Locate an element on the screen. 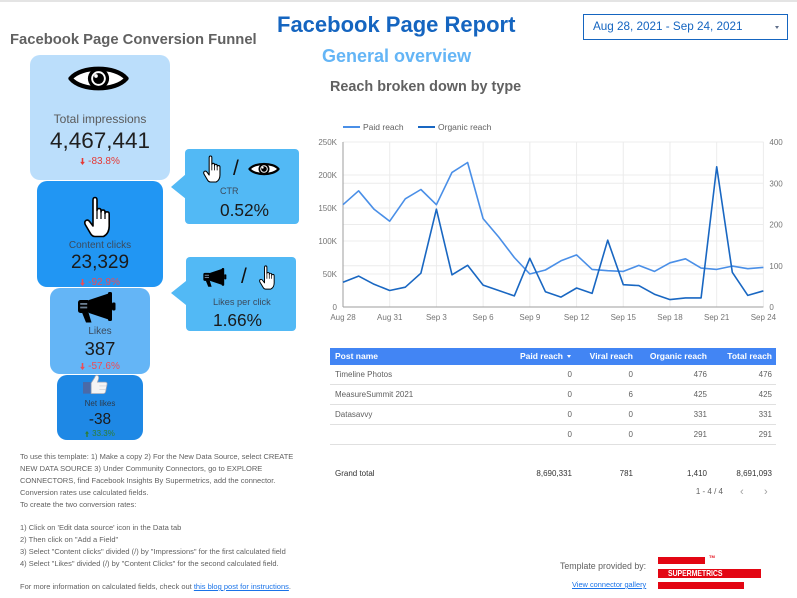  column-header-paid-reach: Paid reach is located at coordinates (545, 356).